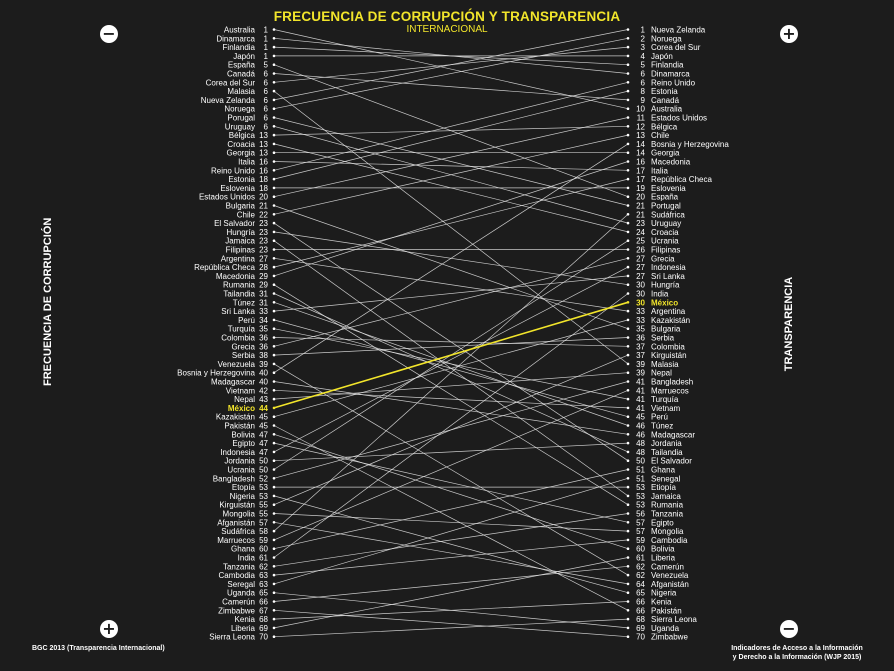  I want to click on connector-line-ghana, so click(451, 509).